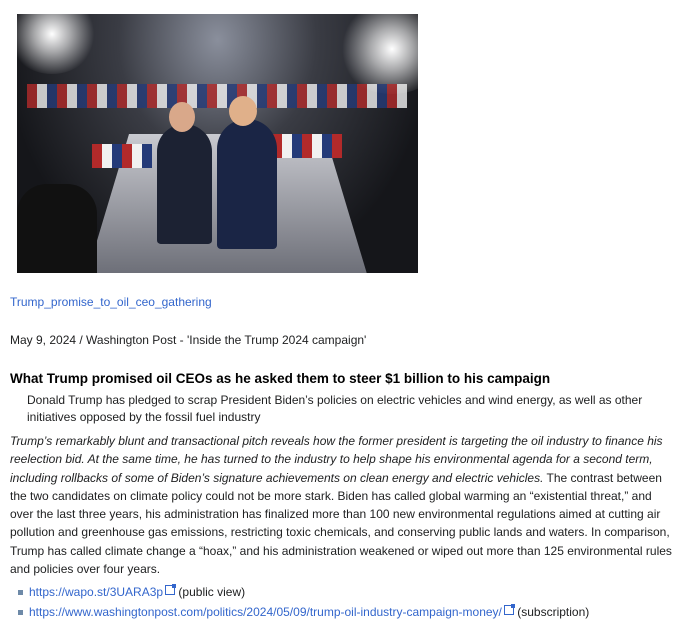 This screenshot has width=682, height=632. Describe the element at coordinates (343, 592) in the screenshot. I see `list-item: https://wapo.st/3UARA3p (public view)` at that location.